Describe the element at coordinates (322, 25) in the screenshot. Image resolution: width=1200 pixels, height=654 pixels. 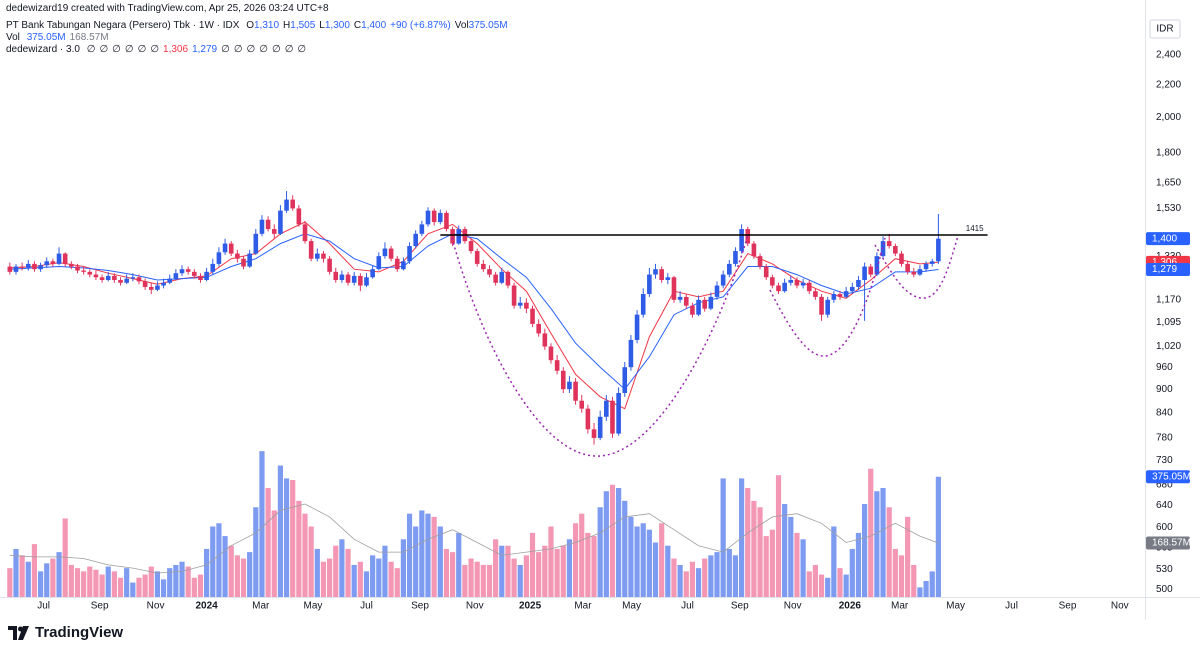
I see `quote-key: L` at that location.